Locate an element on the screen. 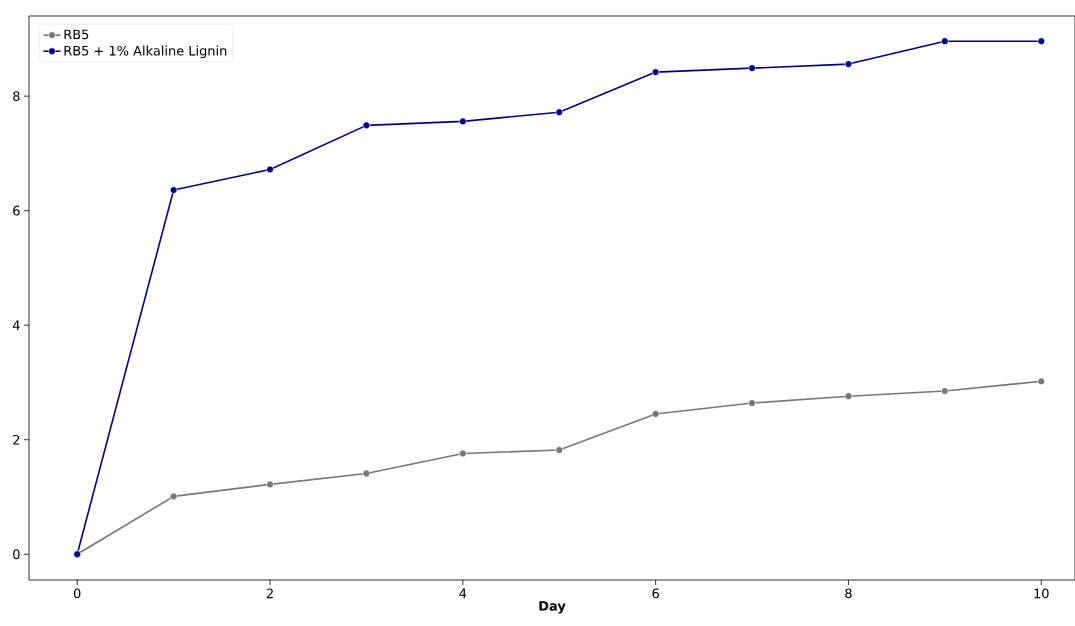  y-tick-label: 8 is located at coordinates (16, 96).